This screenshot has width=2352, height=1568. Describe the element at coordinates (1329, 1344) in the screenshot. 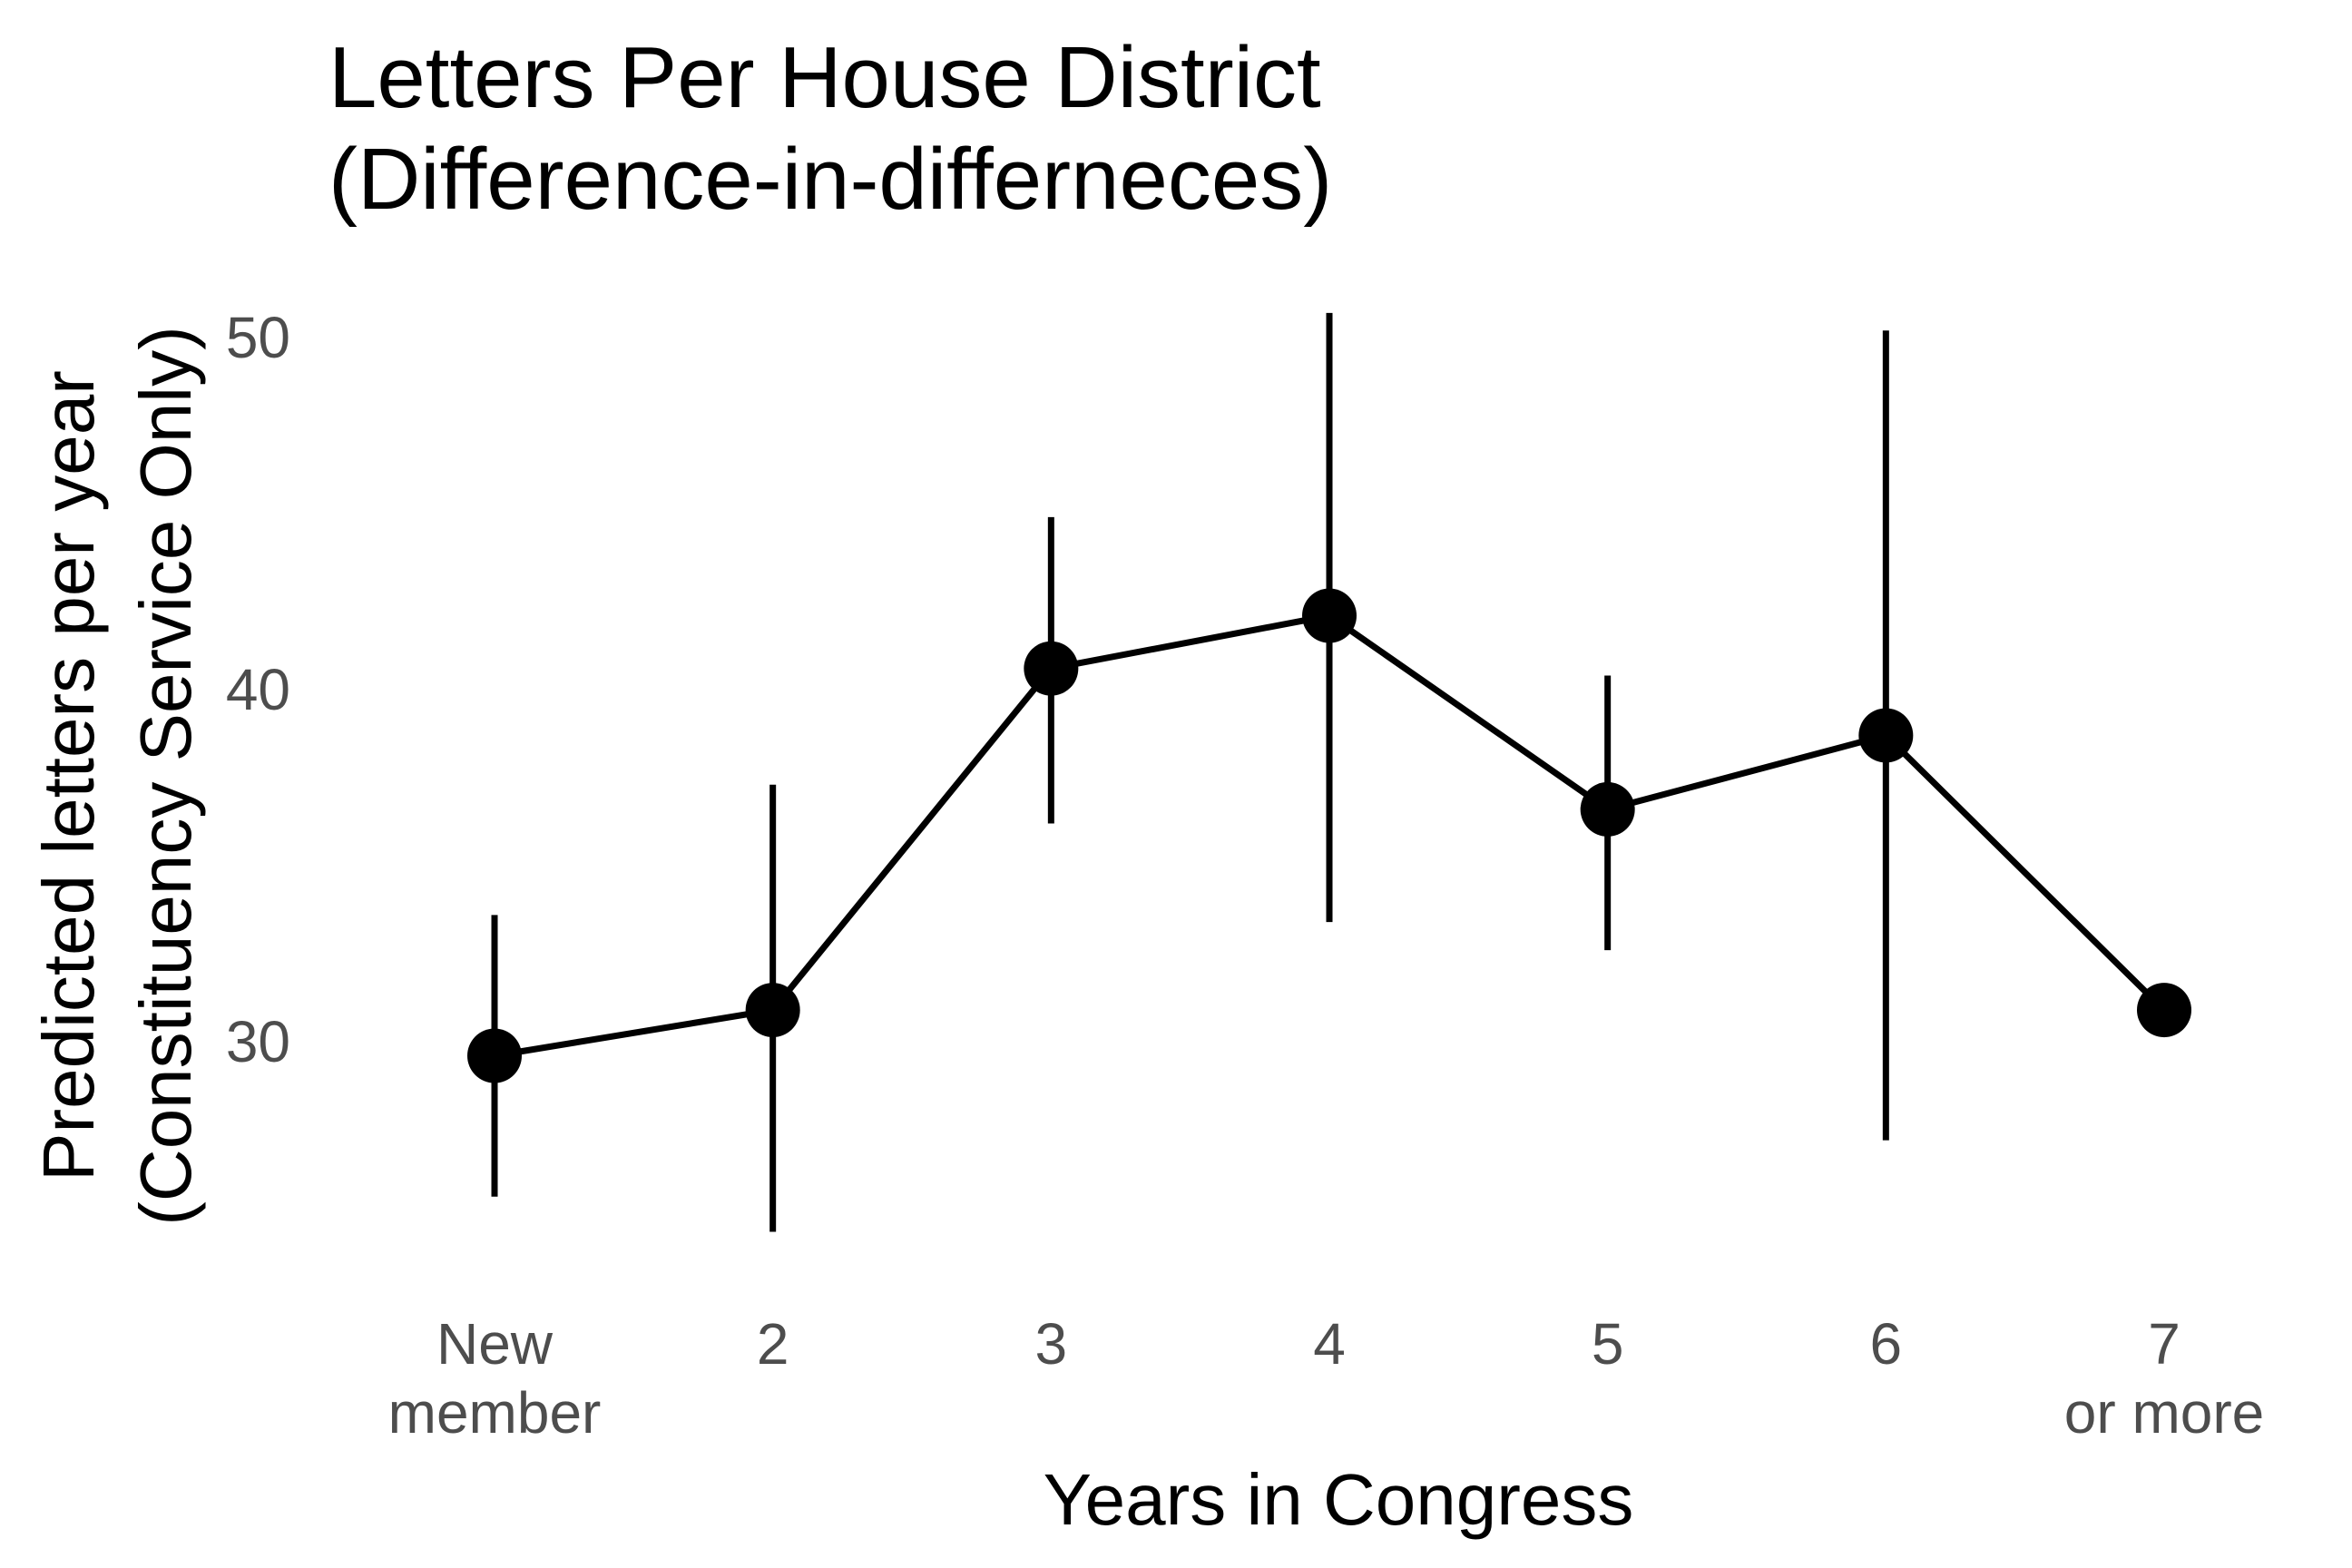

I see `x-tick-label: 4` at that location.